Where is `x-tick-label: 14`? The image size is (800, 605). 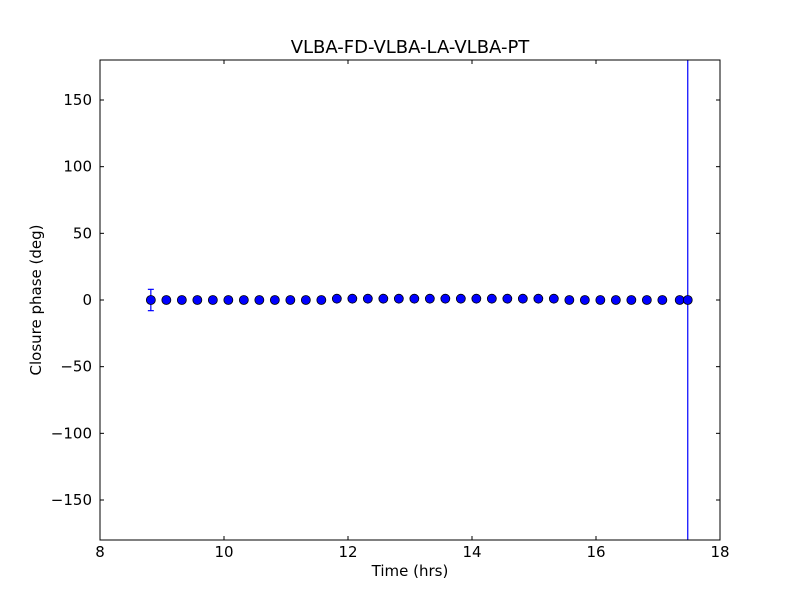 x-tick-label: 14 is located at coordinates (471, 552).